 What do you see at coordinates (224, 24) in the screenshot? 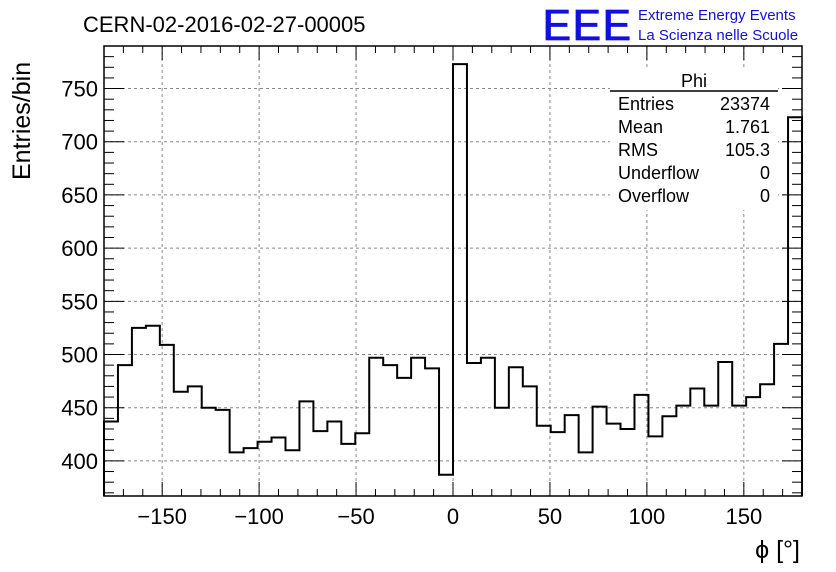
I see `chart-title: CERN-02-2016-02-27-00005` at bounding box center [224, 24].